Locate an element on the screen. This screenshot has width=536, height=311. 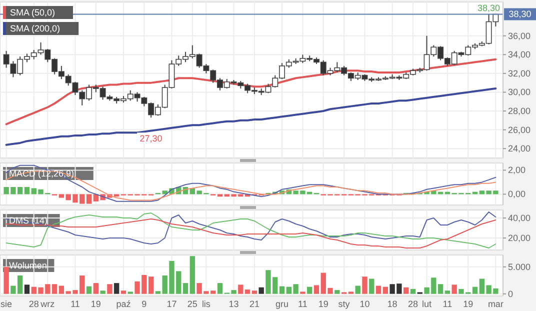
y-tick-label: 24,00 is located at coordinates (519, 149).